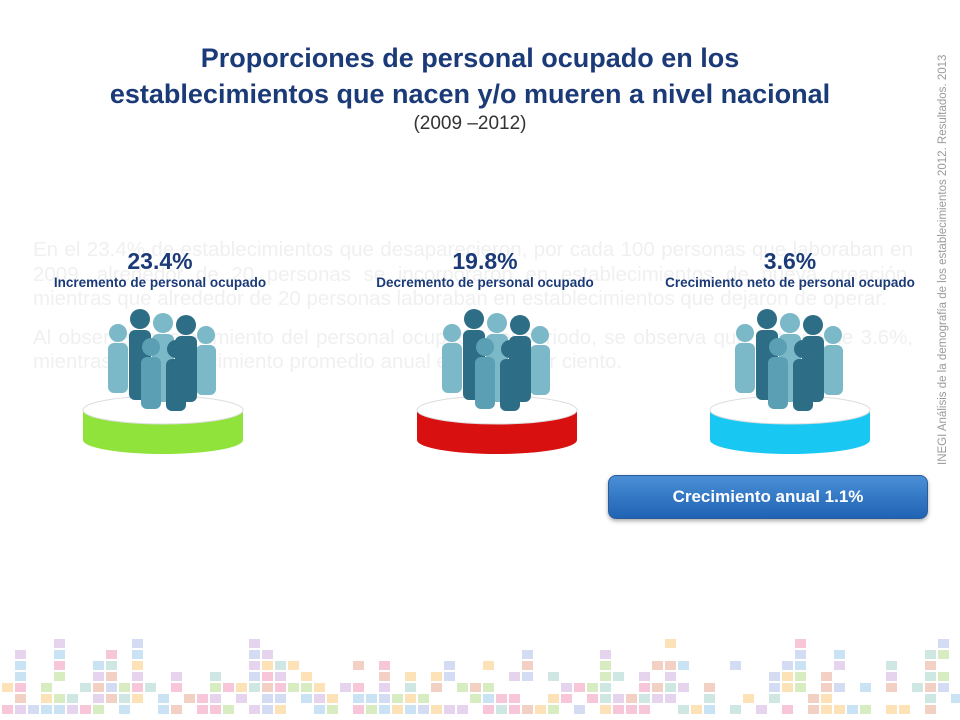  What do you see at coordinates (160, 282) in the screenshot?
I see `stat-increase-label: Incremento de personal ocupado` at bounding box center [160, 282].